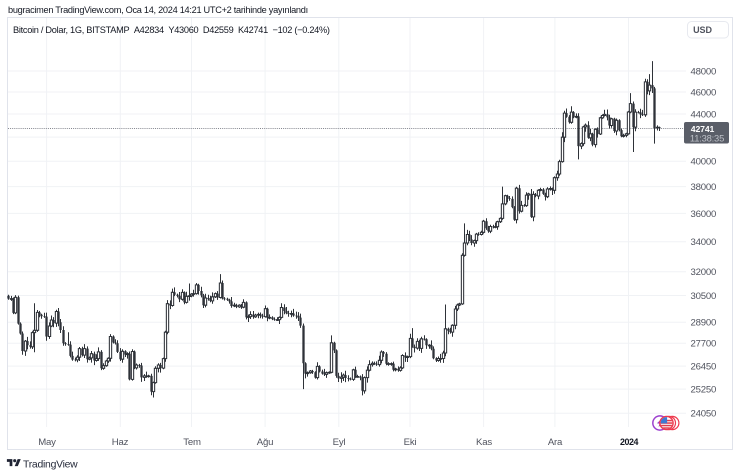 This screenshot has width=739, height=475. I want to click on svg-text: 25250, so click(704, 390).